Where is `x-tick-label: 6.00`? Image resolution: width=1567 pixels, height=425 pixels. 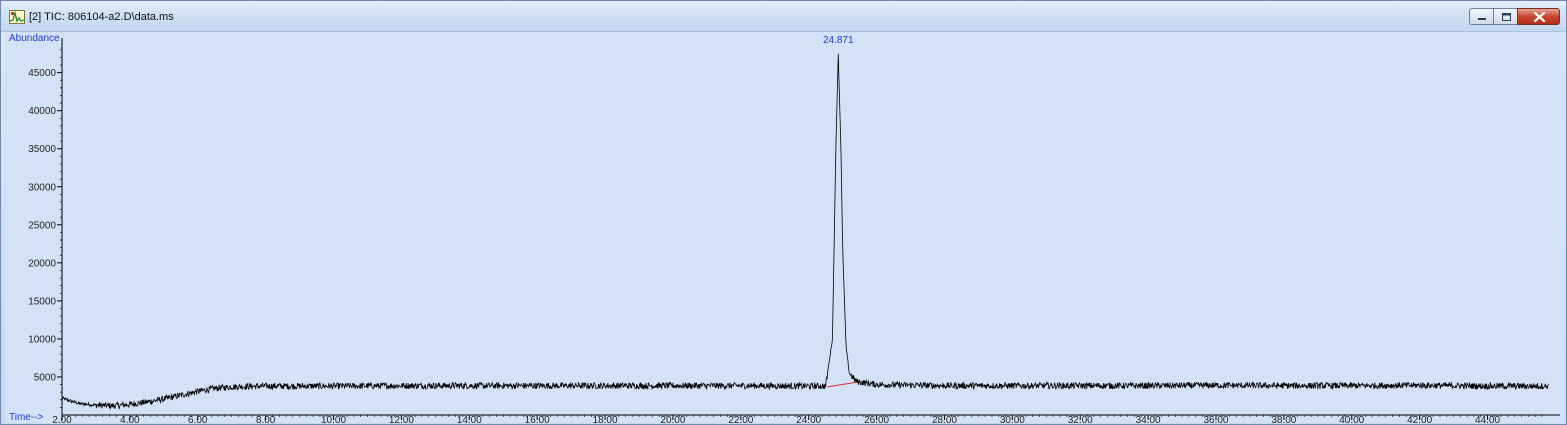 x-tick-label: 6.00 is located at coordinates (198, 419).